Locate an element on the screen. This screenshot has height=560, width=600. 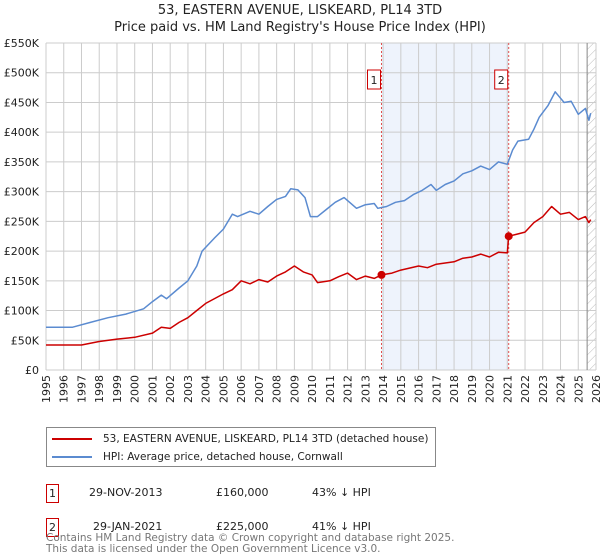
y-tick-label: £200K is located at coordinates (22, 251).